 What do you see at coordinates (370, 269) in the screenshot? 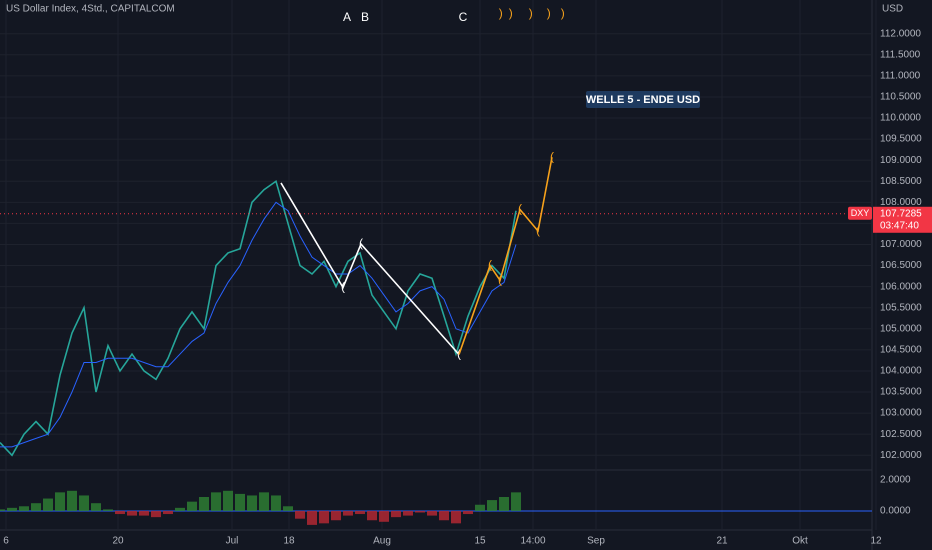
I see `abc-wave` at bounding box center [370, 269].